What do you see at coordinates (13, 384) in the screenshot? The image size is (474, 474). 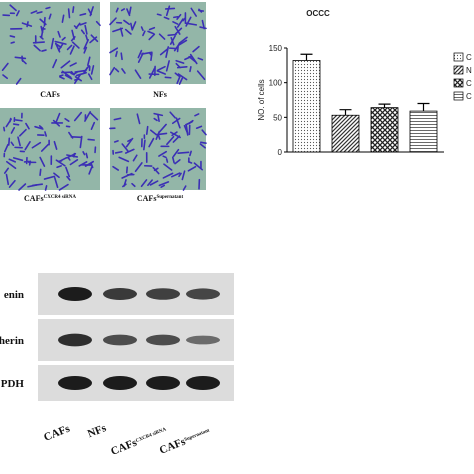 I see `row-label: PDH` at bounding box center [13, 384].